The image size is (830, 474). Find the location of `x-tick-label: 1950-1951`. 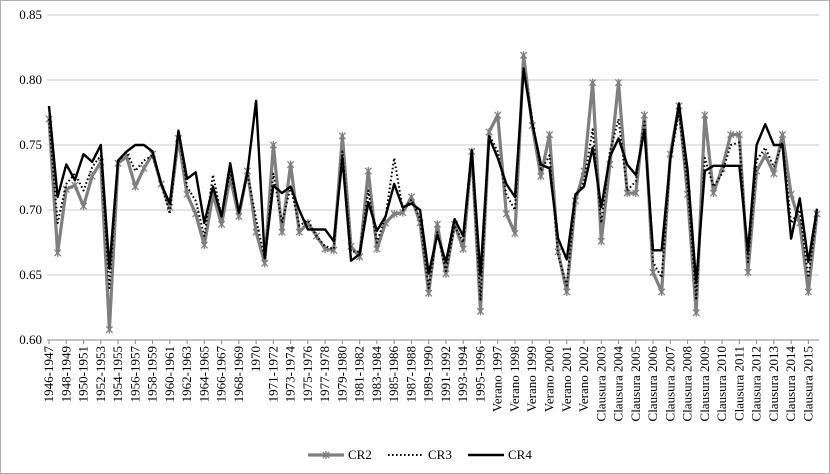

x-tick-label: 1950-1951 is located at coordinates (83, 374).